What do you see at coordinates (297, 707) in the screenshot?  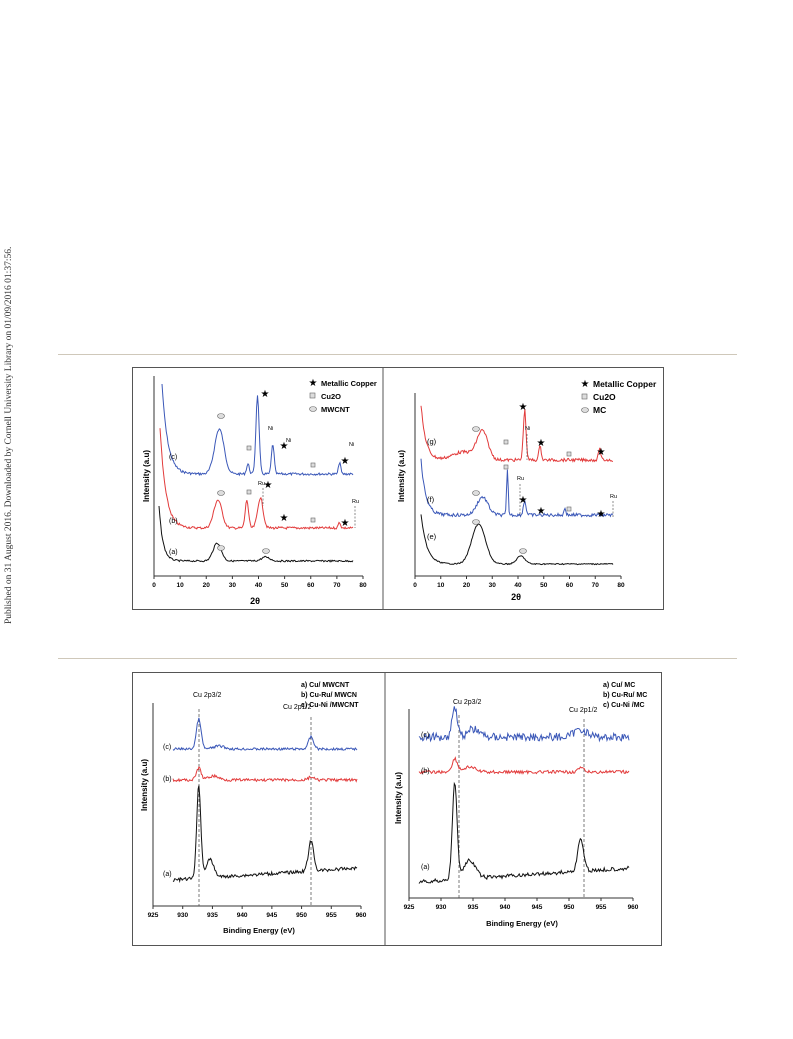 I see `xps-left-peak2-label: Cu 2p1/2` at bounding box center [297, 707].